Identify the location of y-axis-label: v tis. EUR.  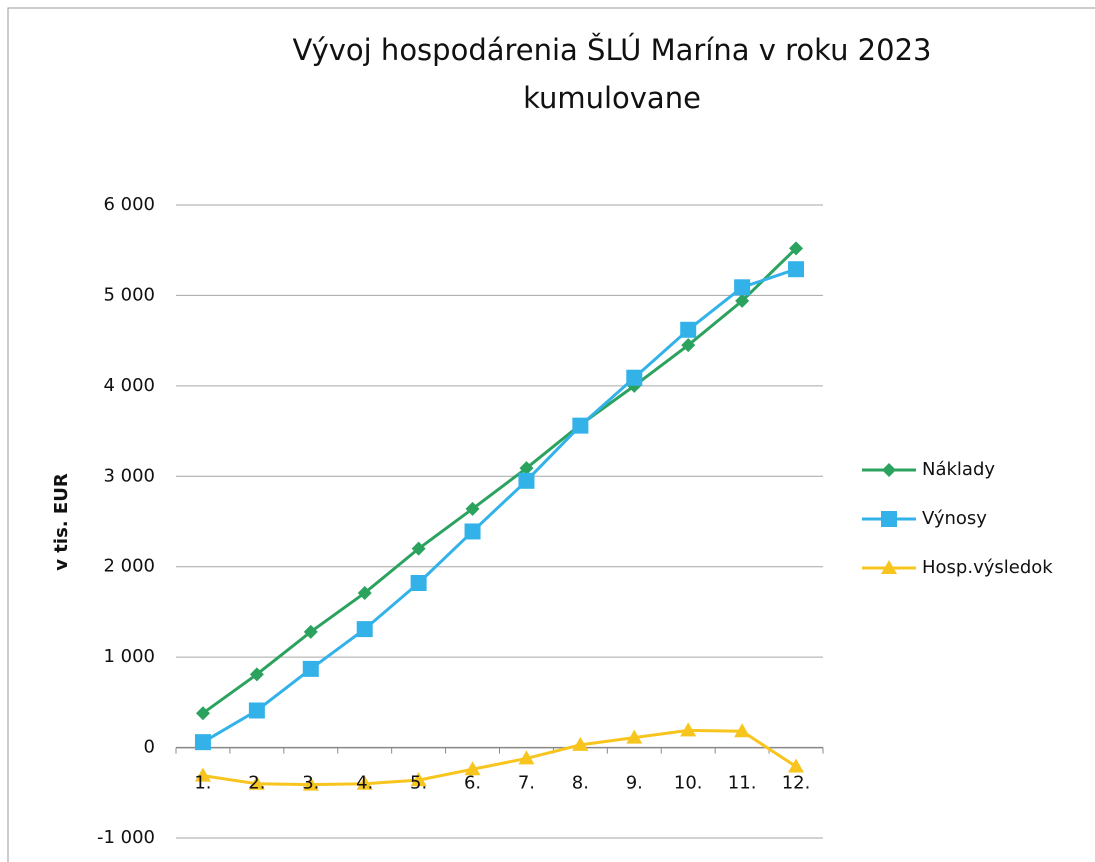
(61, 522).